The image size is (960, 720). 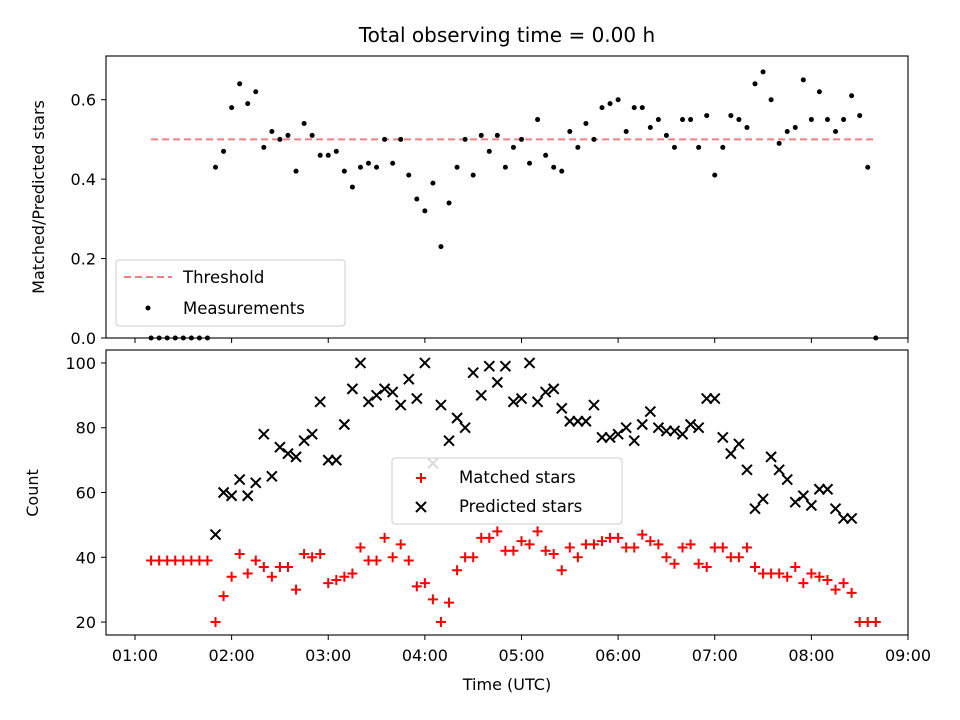 I want to click on count-y-tick-label: 100, so click(x=80, y=363).